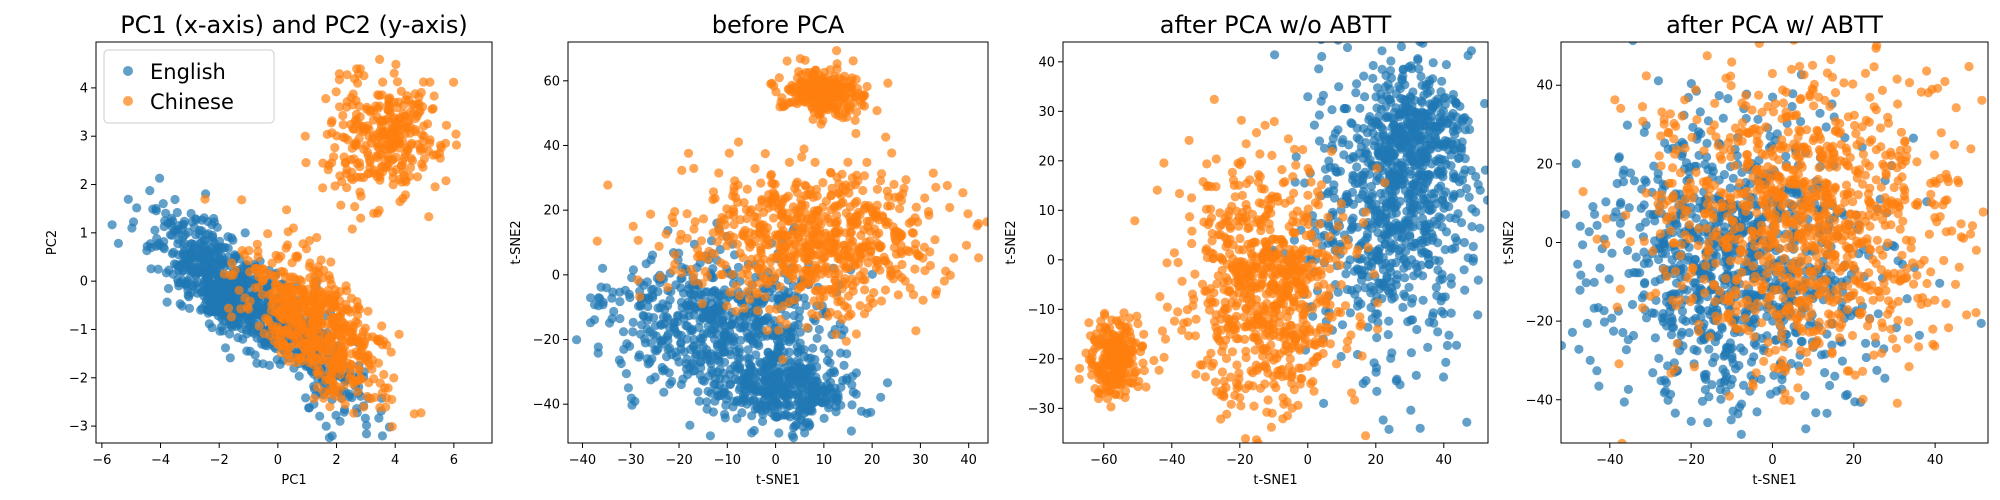 This screenshot has height=500, width=2000. I want to click on x-tick-label: −40, so click(582, 460).